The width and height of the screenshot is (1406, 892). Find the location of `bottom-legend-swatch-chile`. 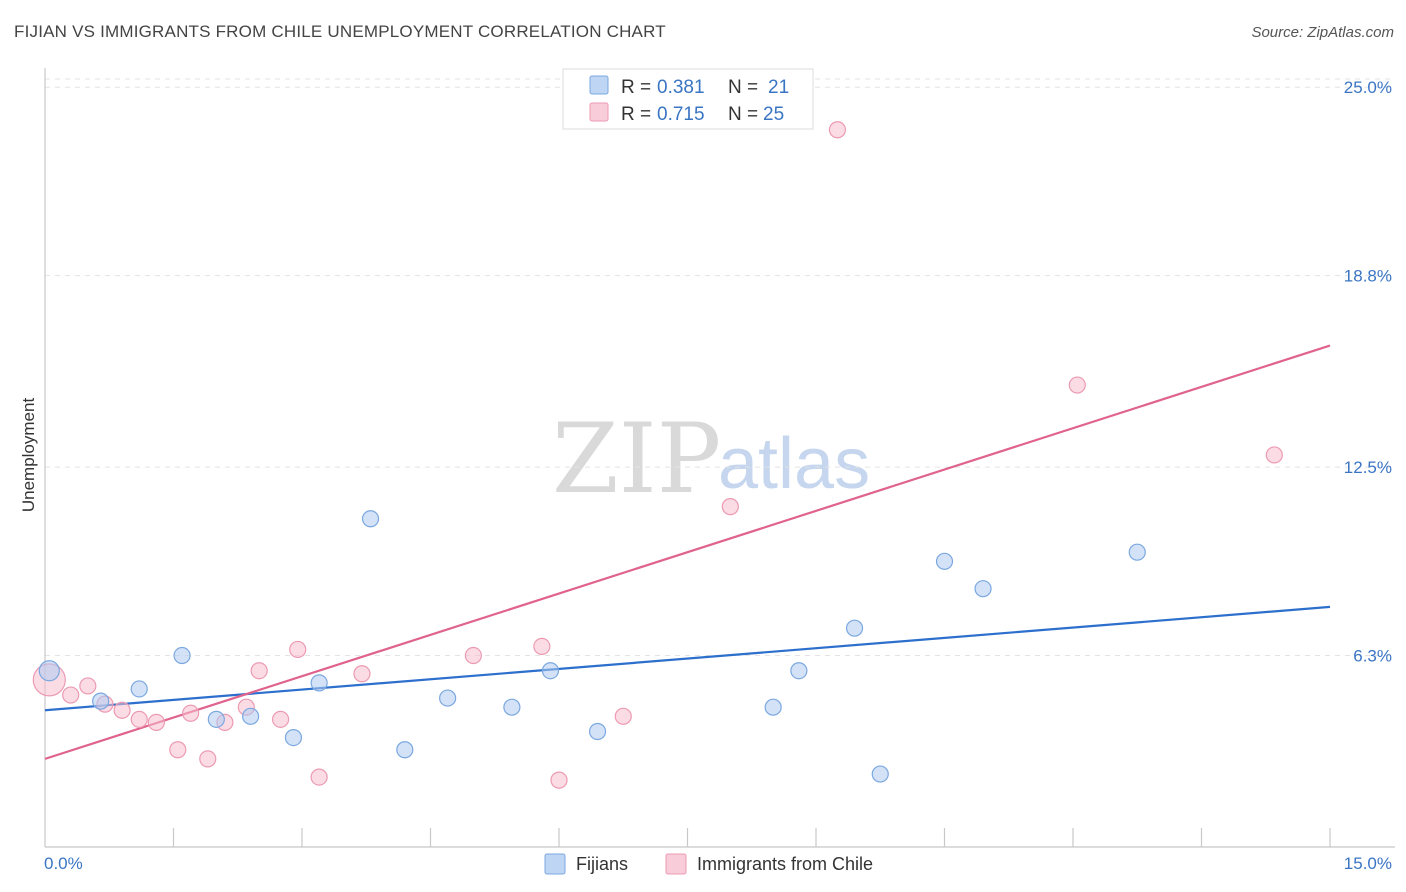

bottom-legend-swatch-chile is located at coordinates (676, 864).